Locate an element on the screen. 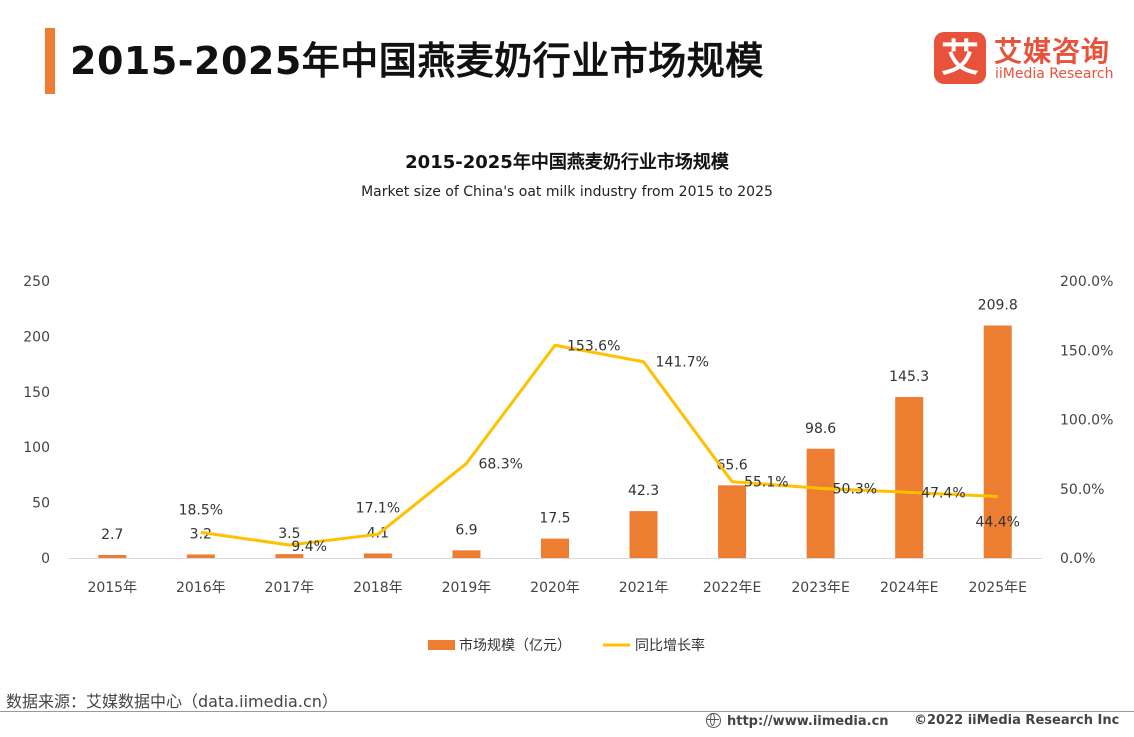 The image size is (1134, 737). y-left-tick-label: 150 is located at coordinates (36, 393).